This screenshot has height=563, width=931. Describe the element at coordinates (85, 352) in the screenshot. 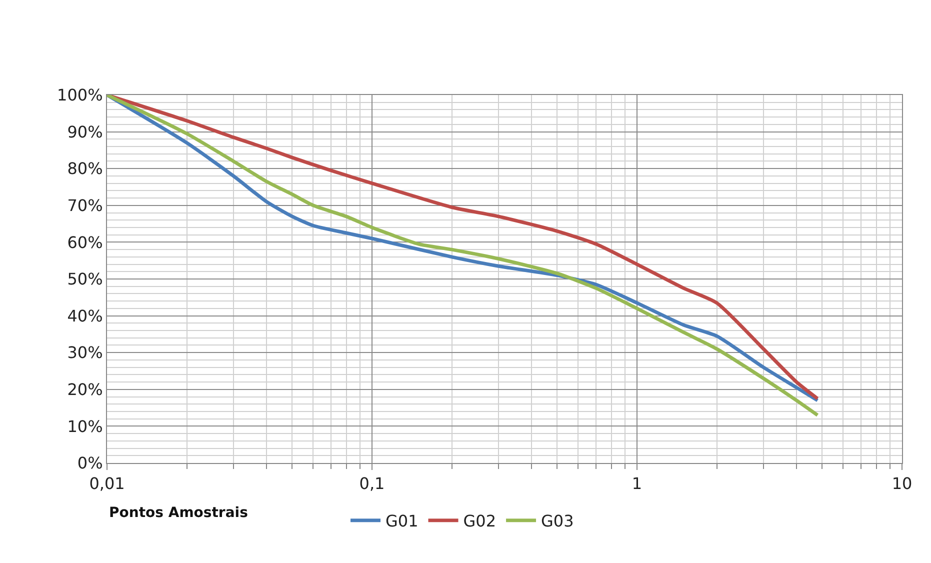

I see `y-tick-label: 30%` at that location.